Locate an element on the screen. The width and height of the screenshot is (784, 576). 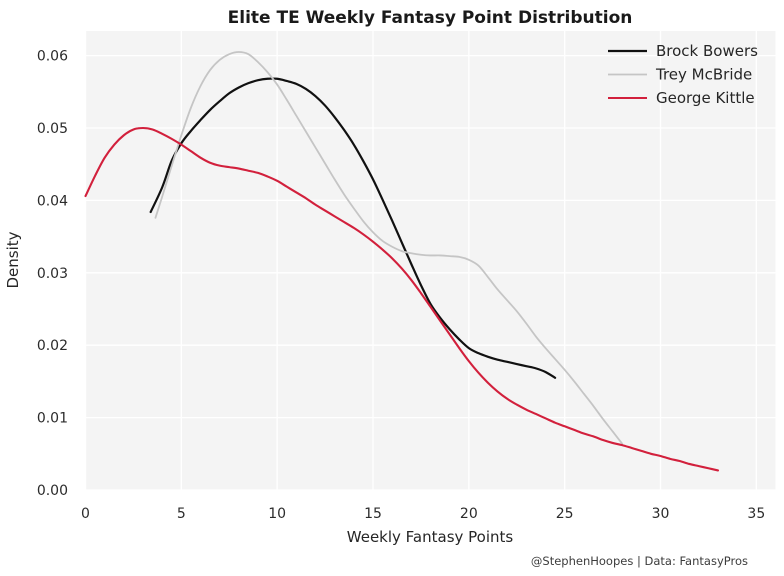
x-tick-label: 10 is located at coordinates (277, 514).